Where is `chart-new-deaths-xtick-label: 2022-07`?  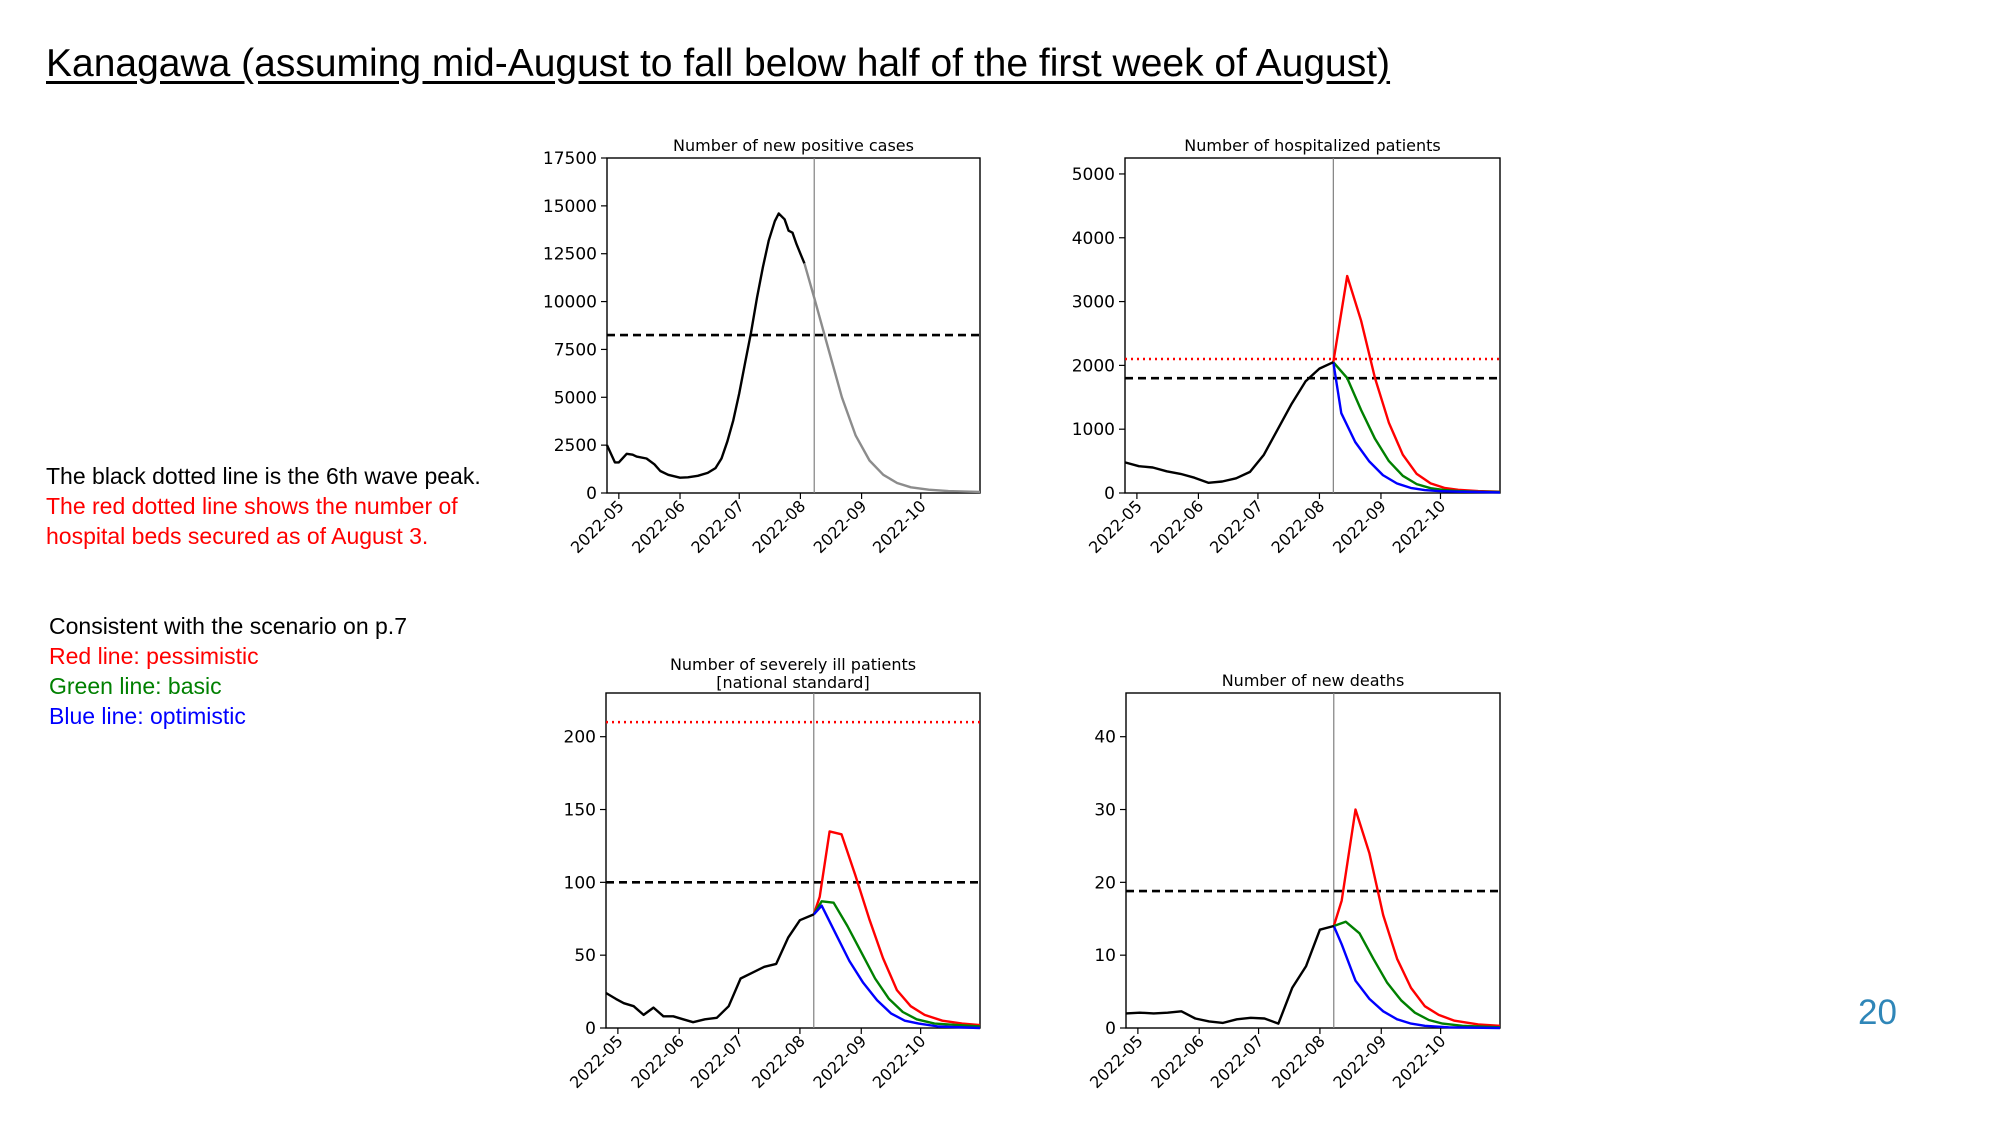 chart-new-deaths-xtick-label: 2022-07 is located at coordinates (1237, 1061).